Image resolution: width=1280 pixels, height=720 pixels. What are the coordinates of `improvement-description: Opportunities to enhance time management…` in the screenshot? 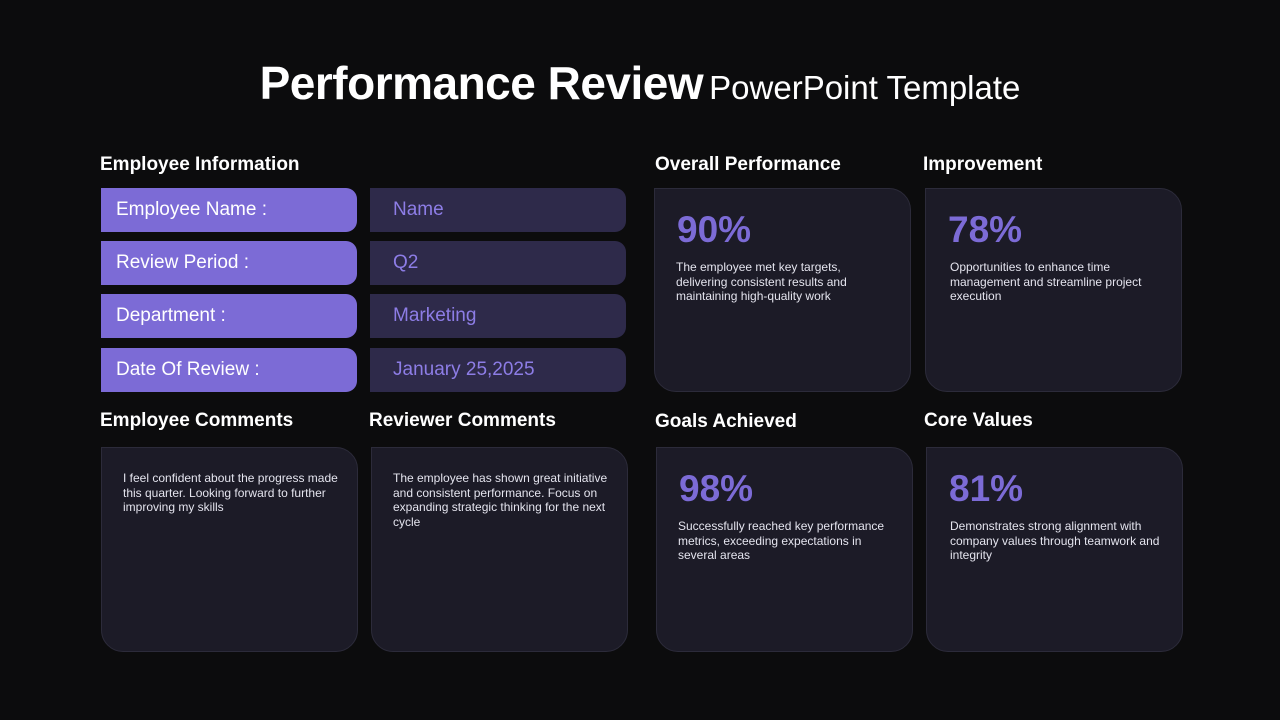 It's located at (1046, 281).